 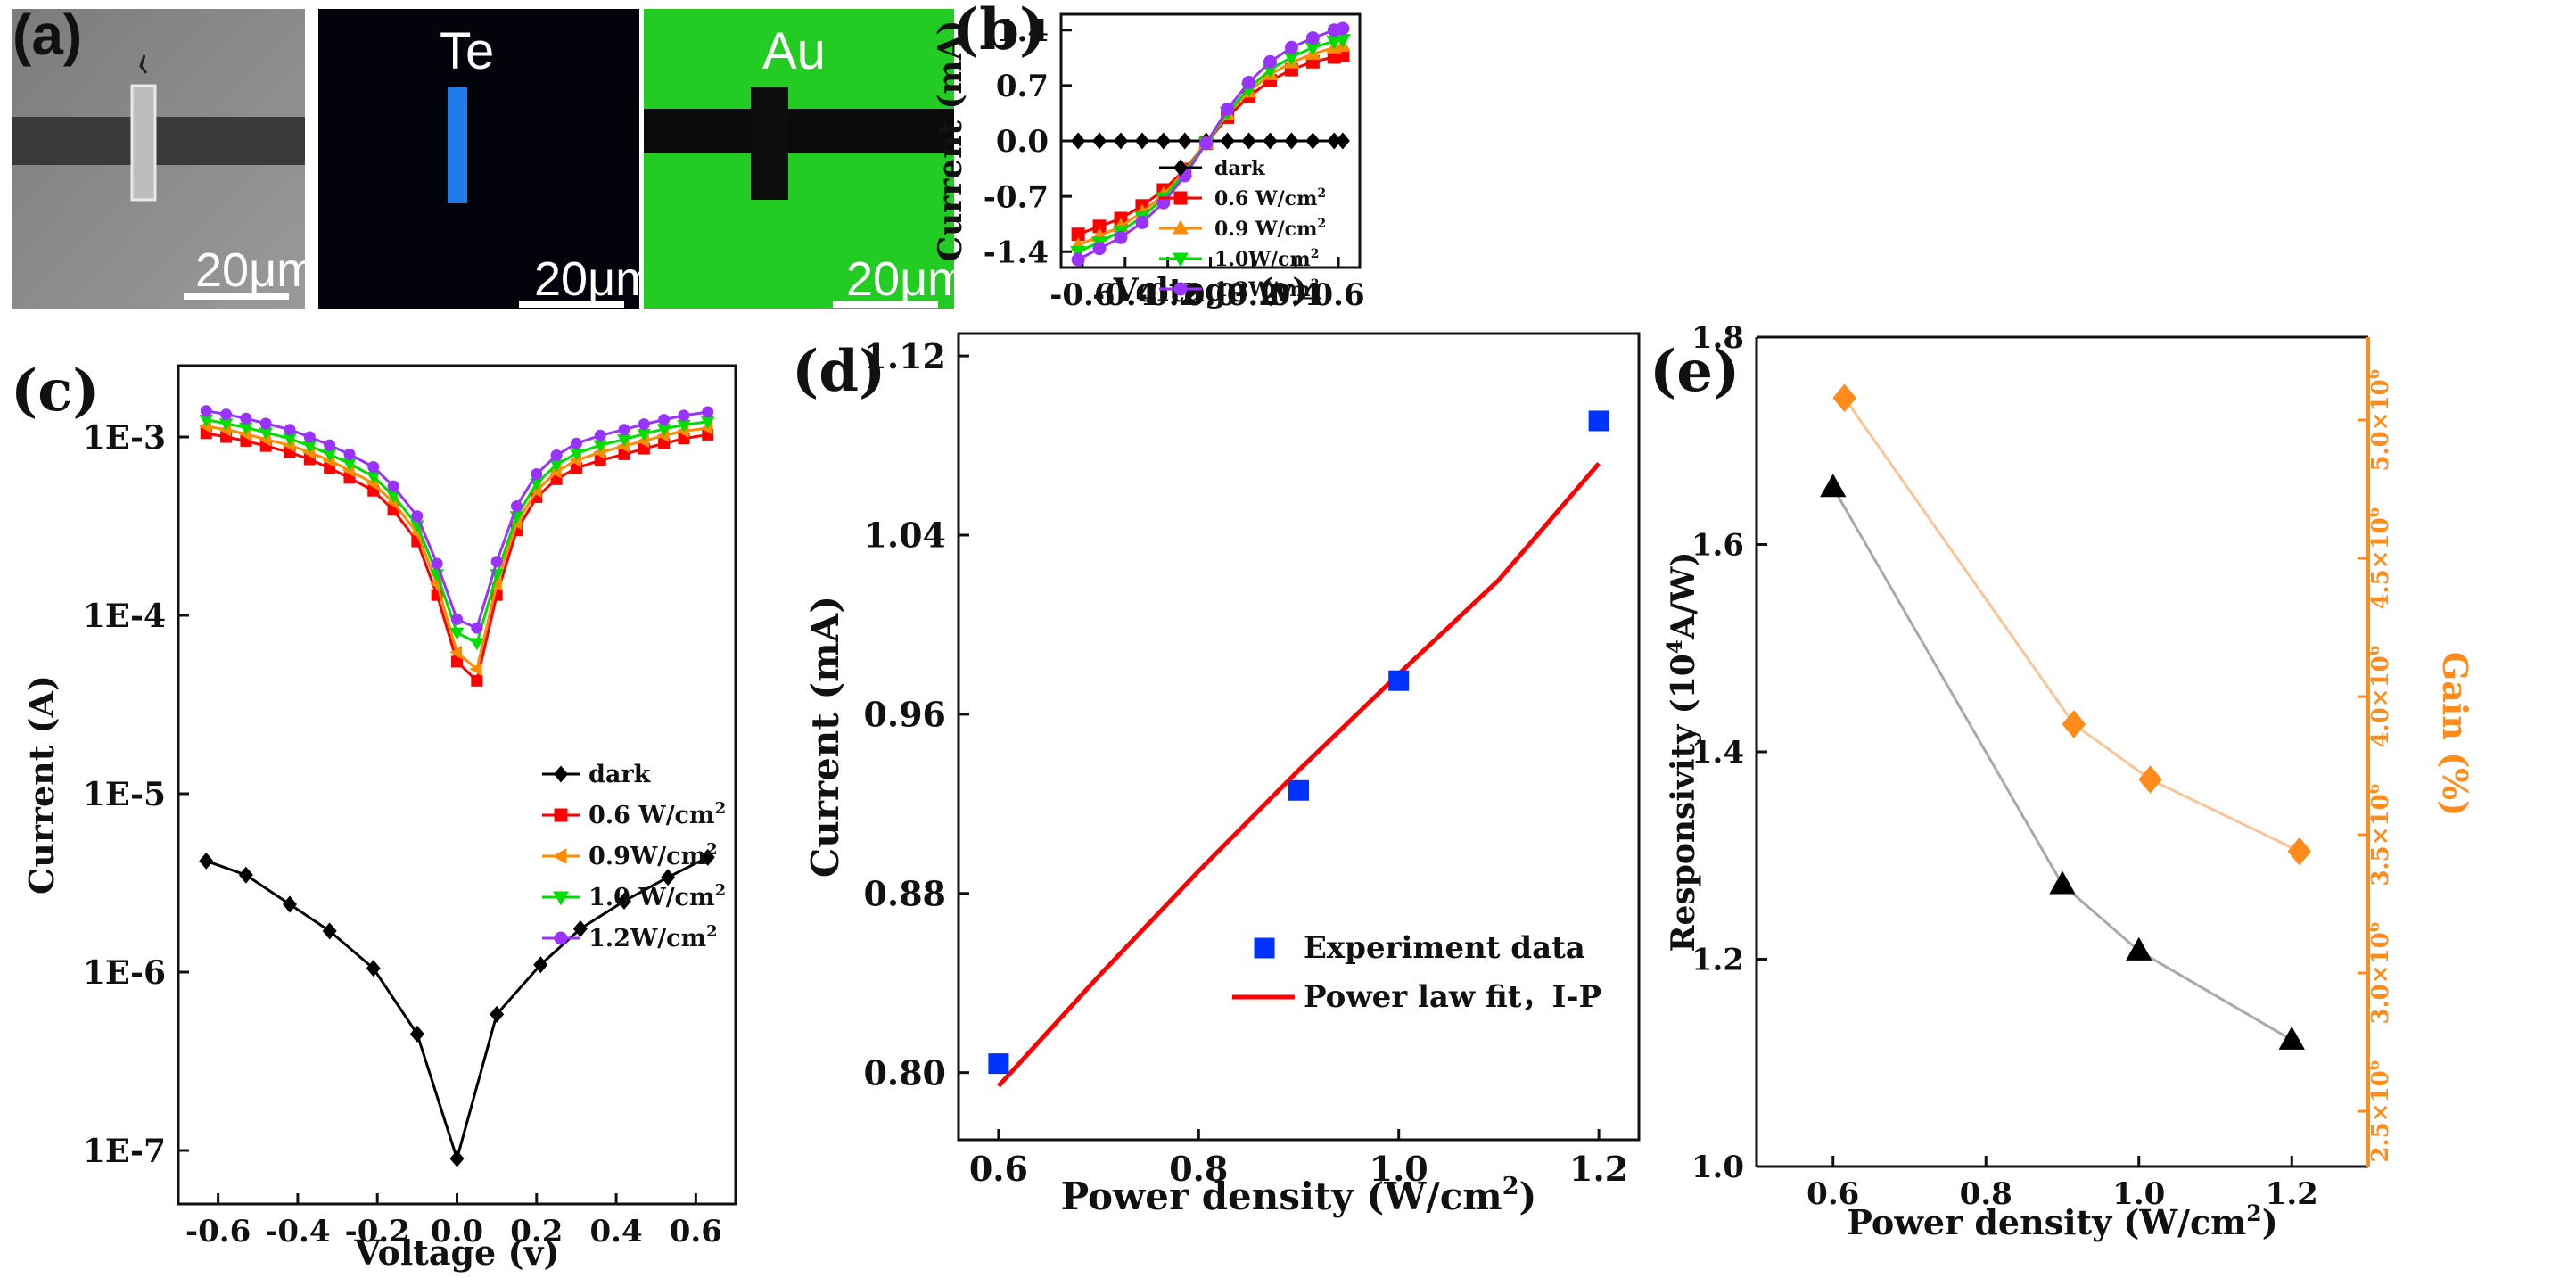 I want to click on y-tick-label: 0.88, so click(x=904, y=893).